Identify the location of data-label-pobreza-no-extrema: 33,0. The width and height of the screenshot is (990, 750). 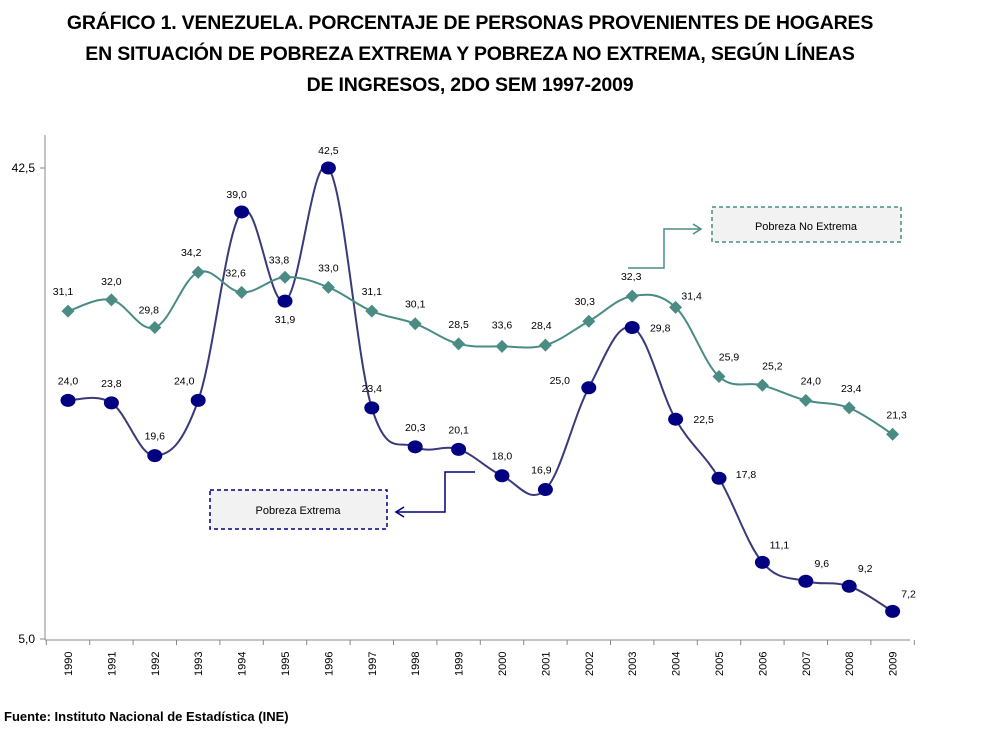
(328, 268).